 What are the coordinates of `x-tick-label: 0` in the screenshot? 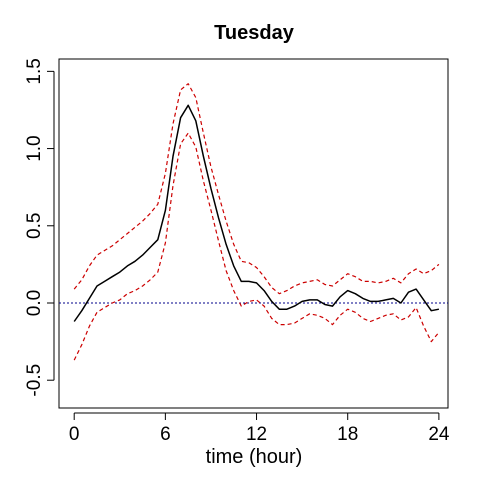 It's located at (74, 434).